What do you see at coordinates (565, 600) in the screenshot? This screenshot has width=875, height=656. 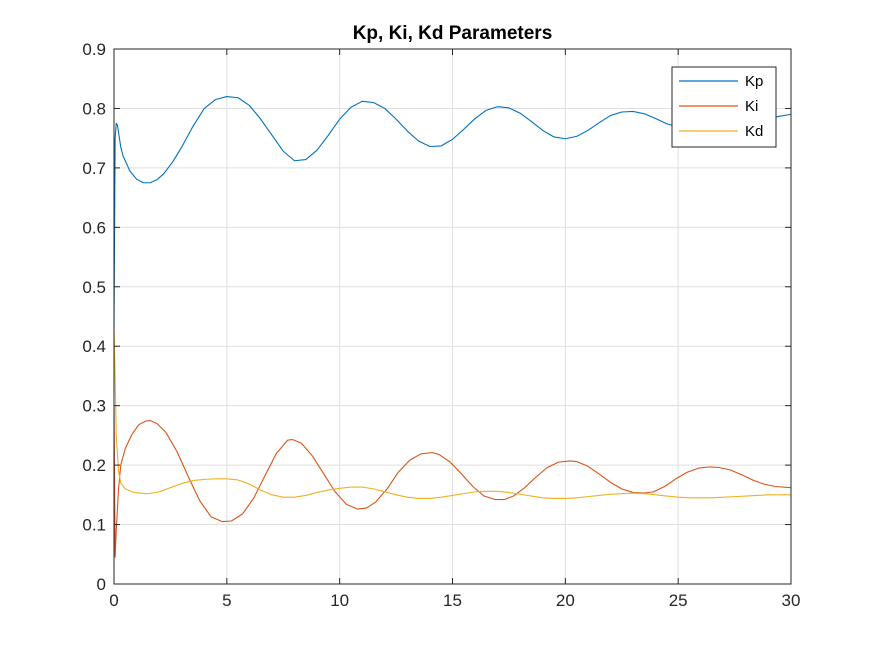 I see `x-tick-label: 20` at bounding box center [565, 600].